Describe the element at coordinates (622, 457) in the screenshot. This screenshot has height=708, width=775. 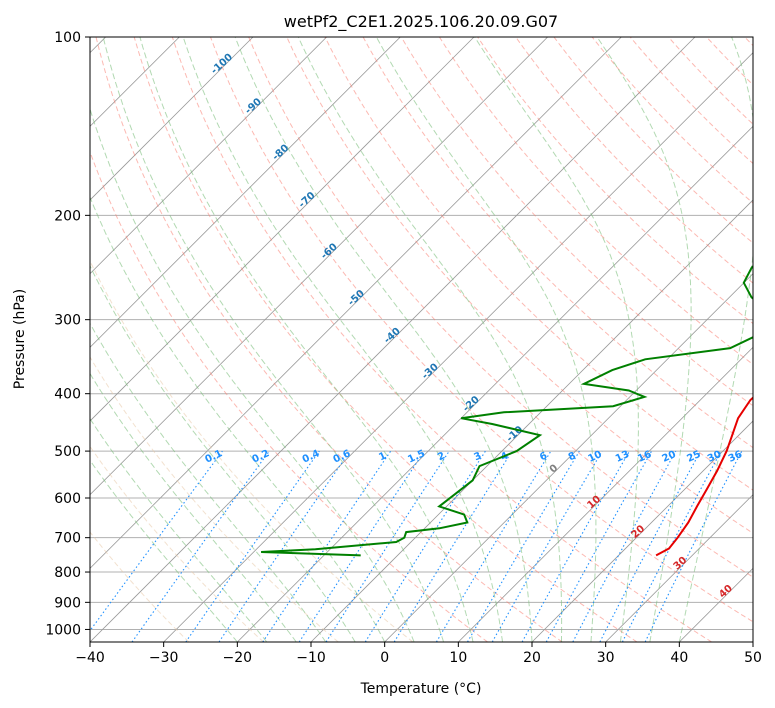
I see `mixing-ratio-label: 13` at that location.